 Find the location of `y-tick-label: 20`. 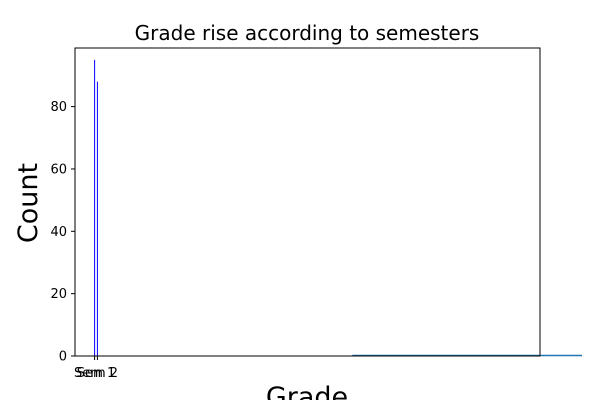

y-tick-label: 20 is located at coordinates (58, 294).